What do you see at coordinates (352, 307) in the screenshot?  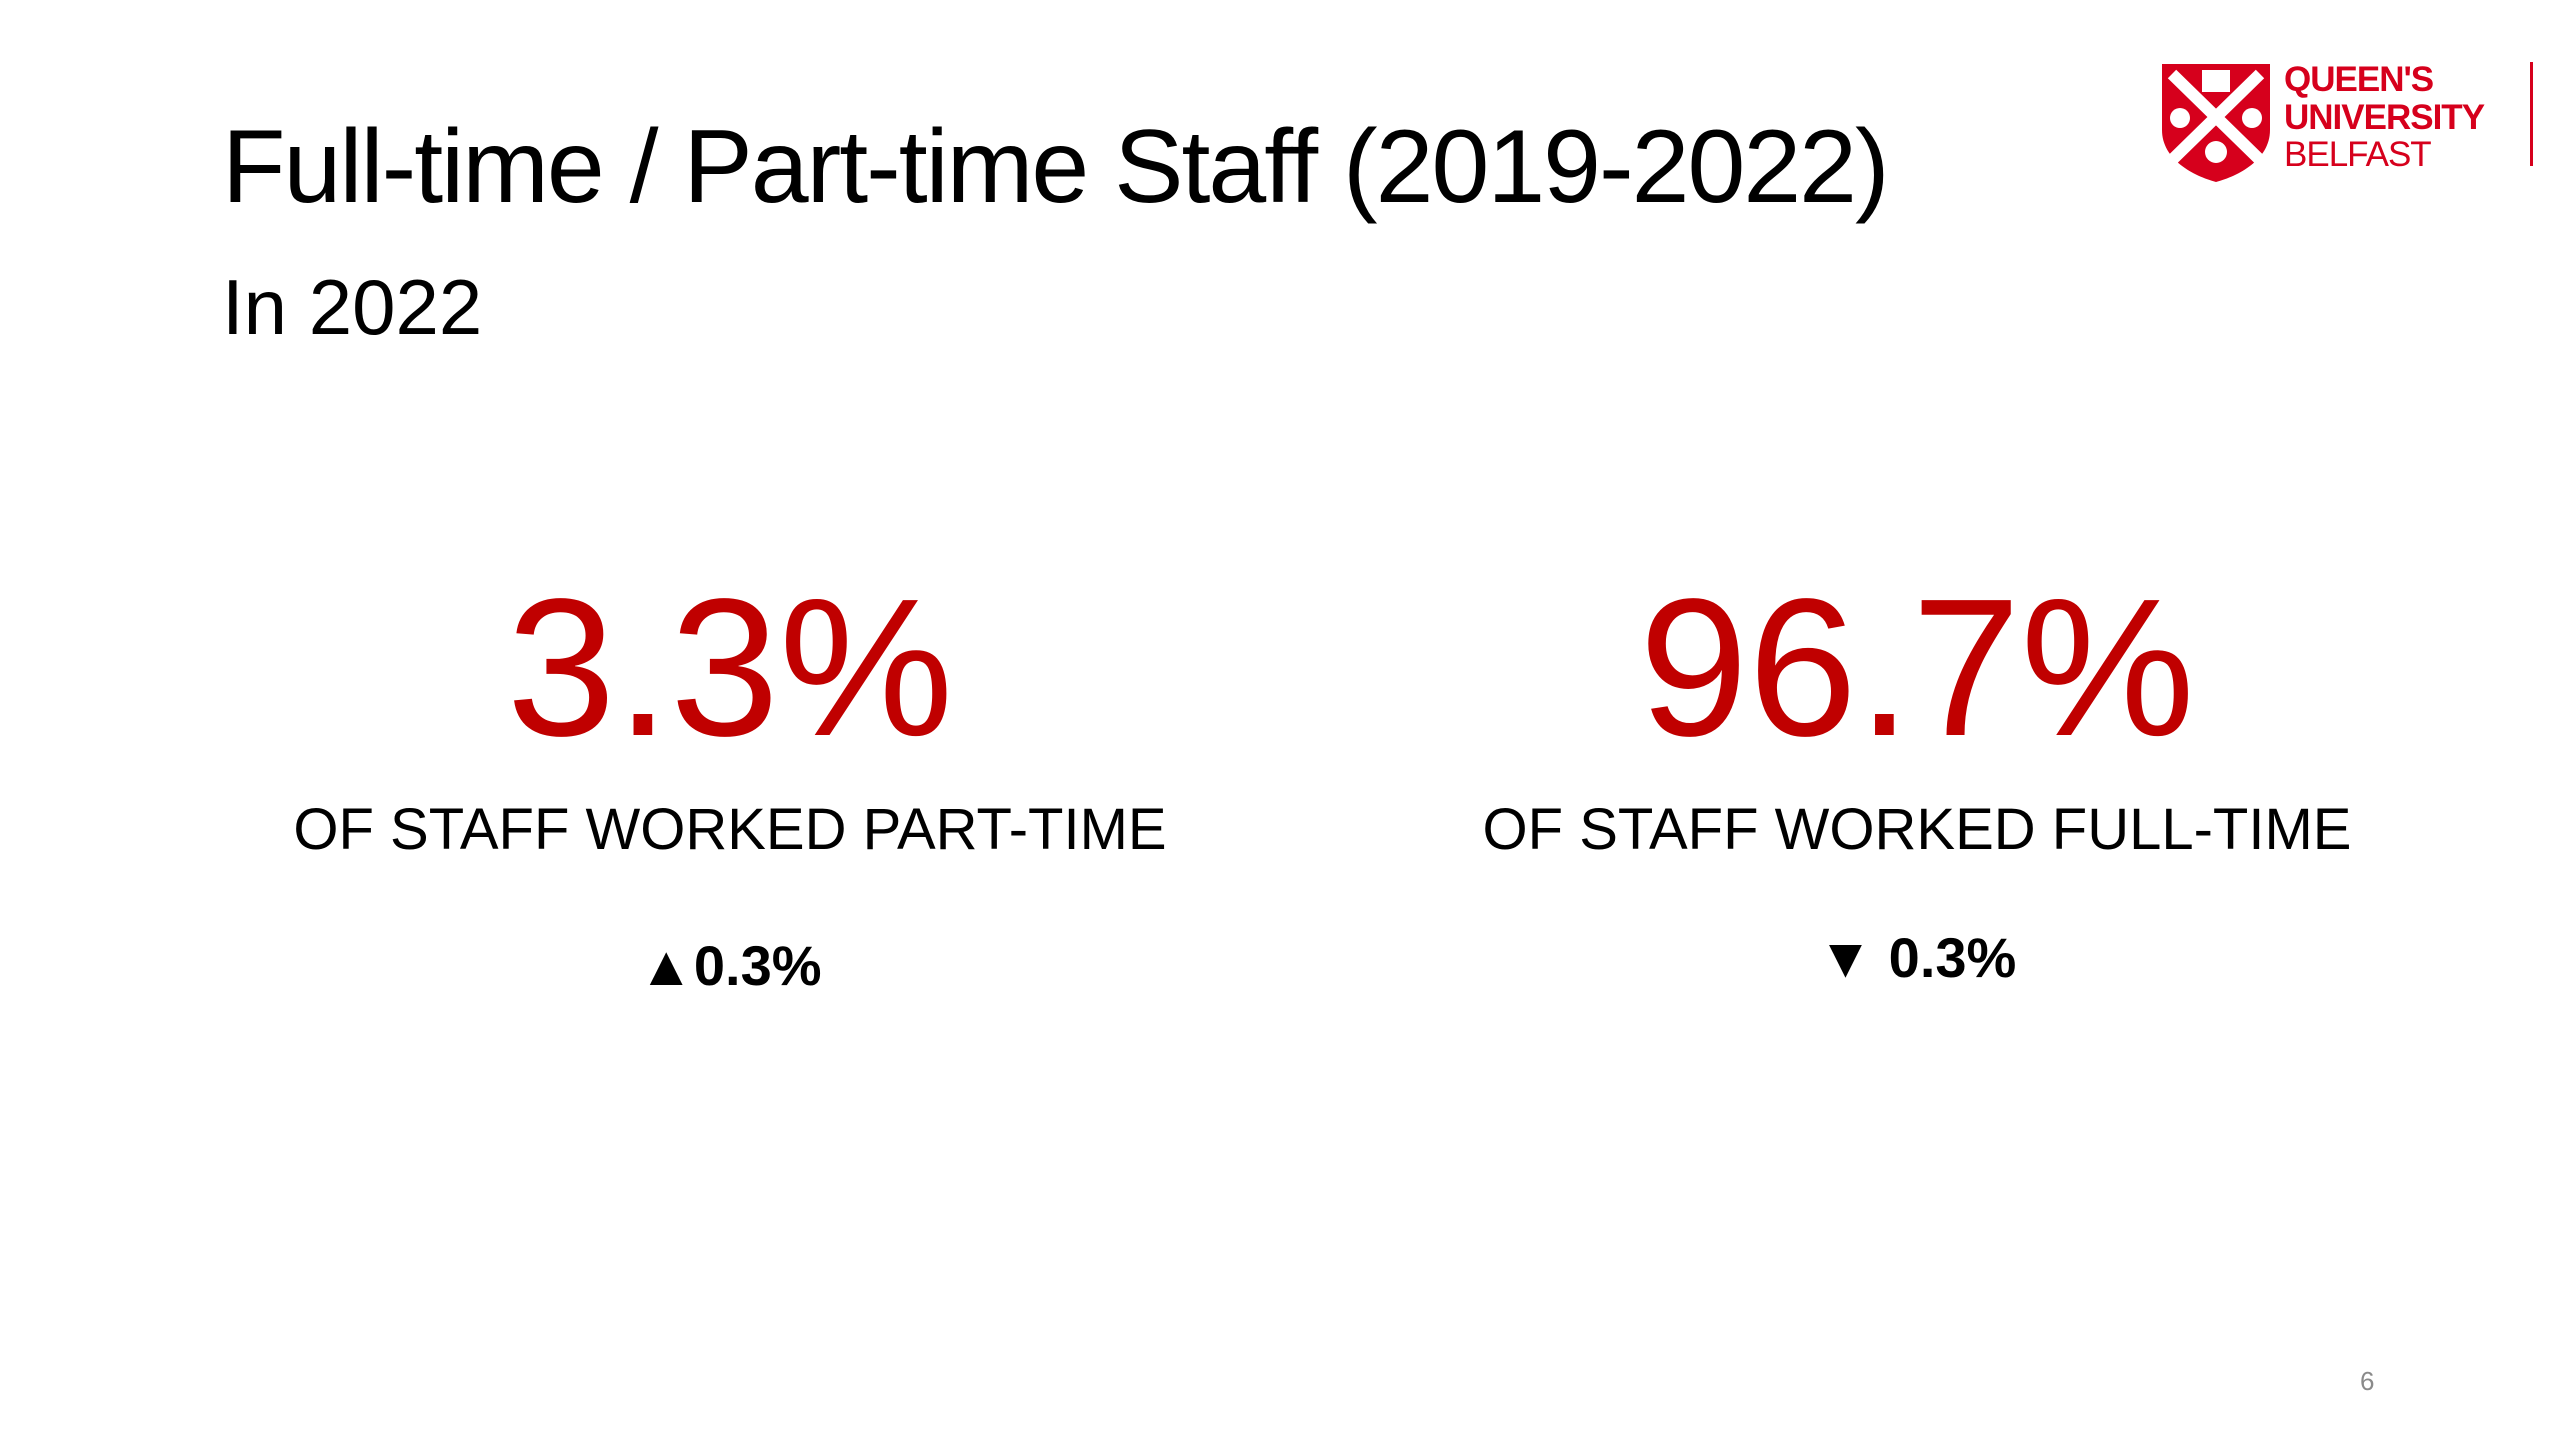 I see `slide-subtitle: In 2022` at bounding box center [352, 307].